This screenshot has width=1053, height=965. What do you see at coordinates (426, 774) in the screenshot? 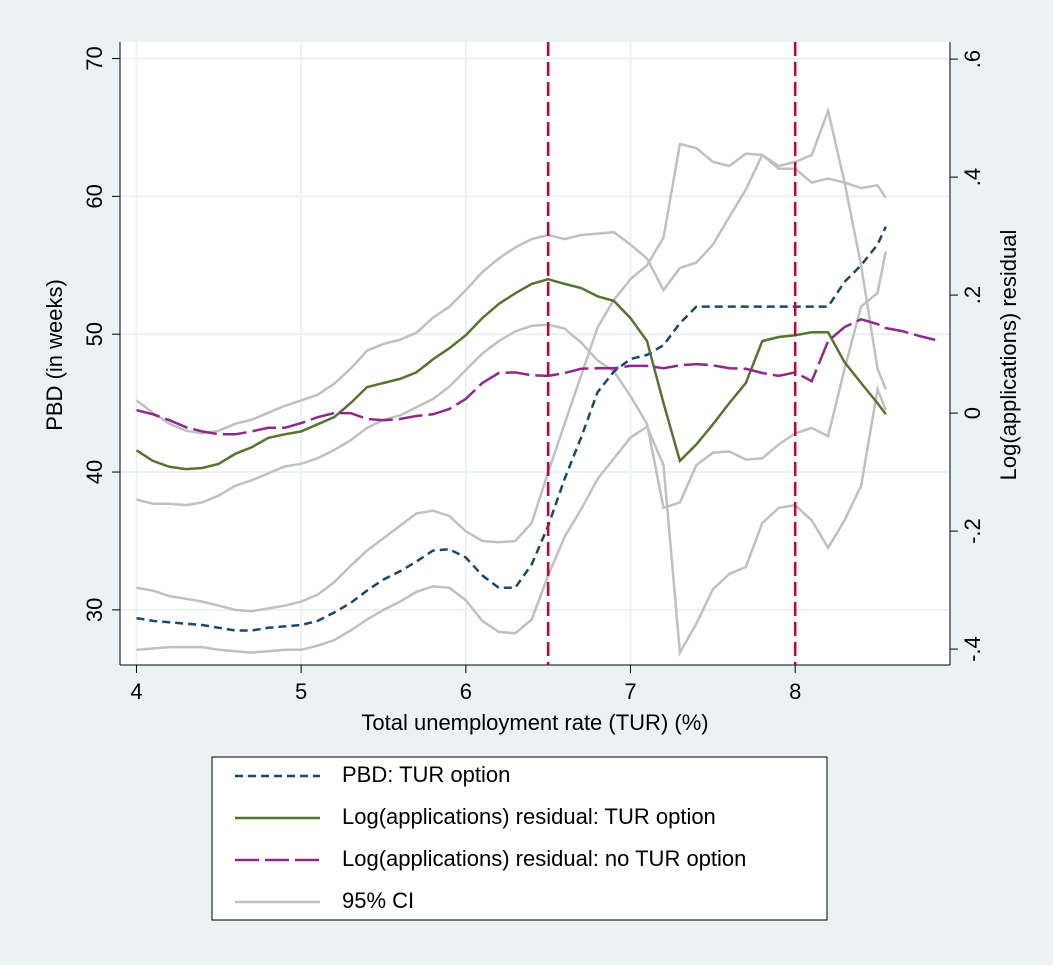
I see `legend-label: PBD: TUR option` at bounding box center [426, 774].